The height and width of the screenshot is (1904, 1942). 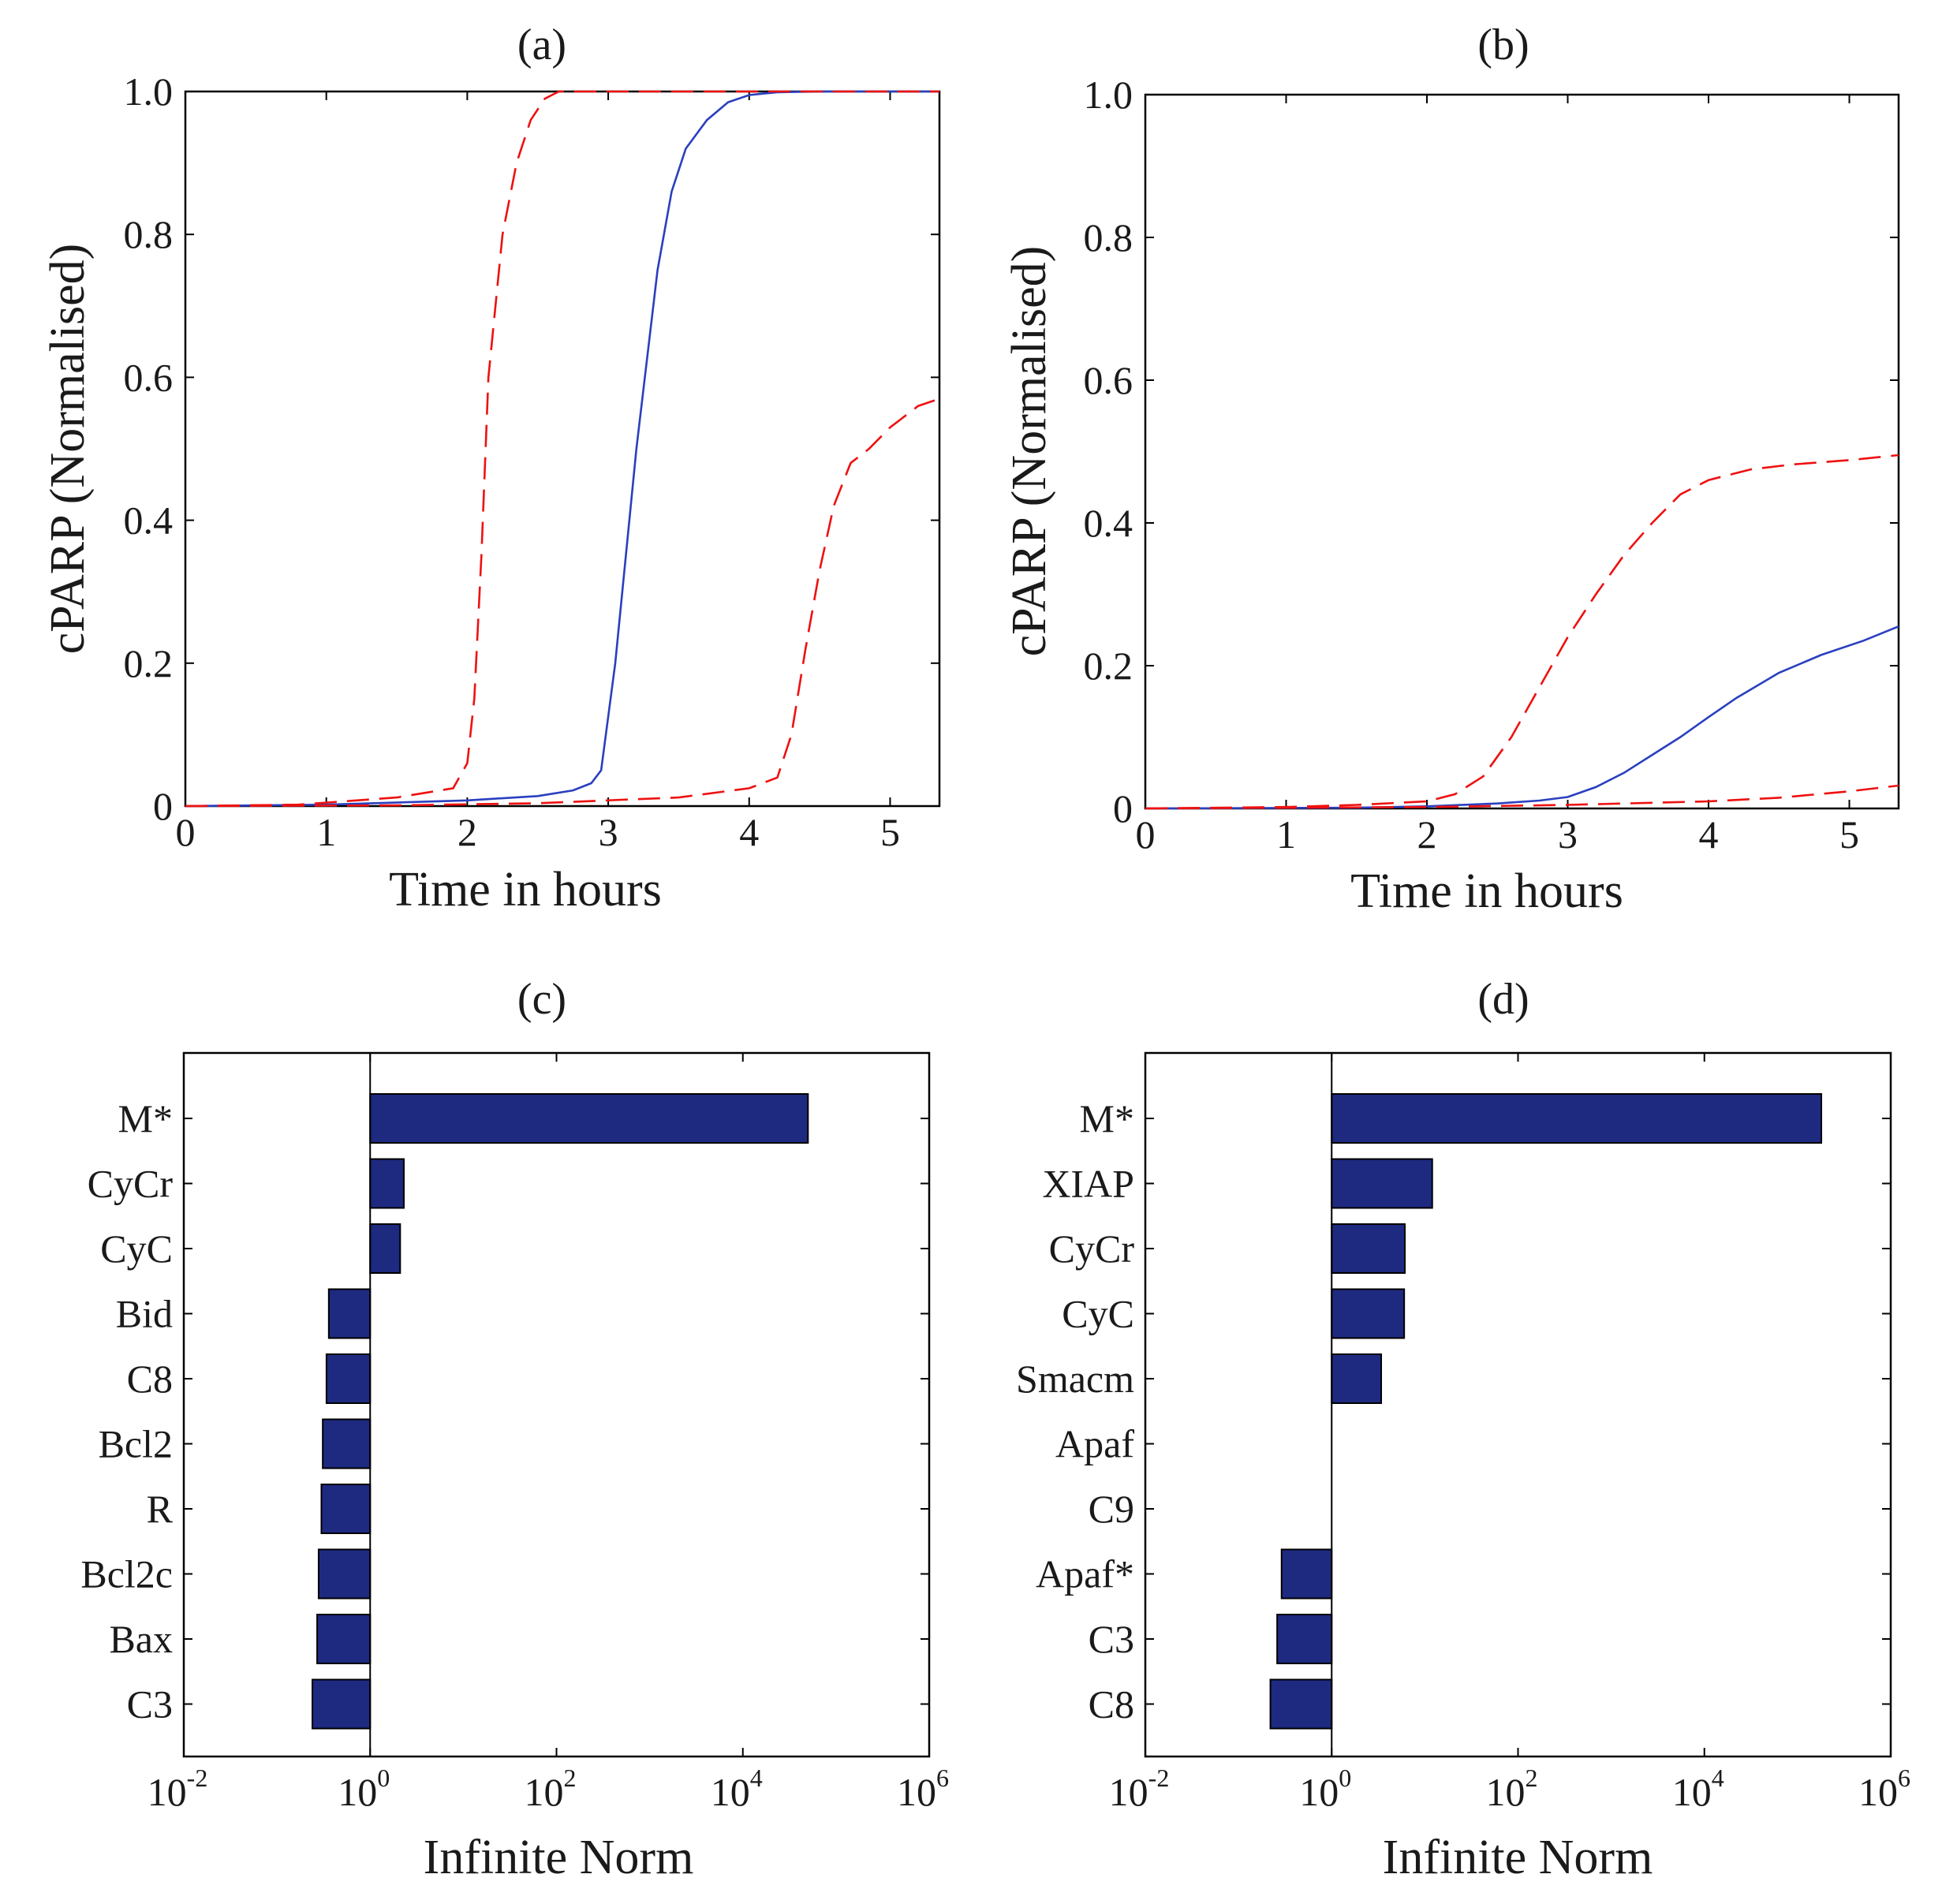 What do you see at coordinates (344, 1639) in the screenshot?
I see `panel-c-bar-bax` at bounding box center [344, 1639].